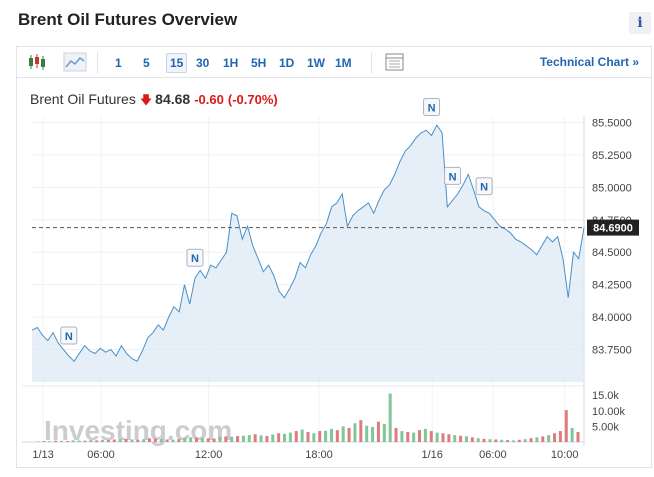 The image size is (654, 477). Describe the element at coordinates (335, 227) in the screenshot. I see `current-price-line: 84.6900` at that location.